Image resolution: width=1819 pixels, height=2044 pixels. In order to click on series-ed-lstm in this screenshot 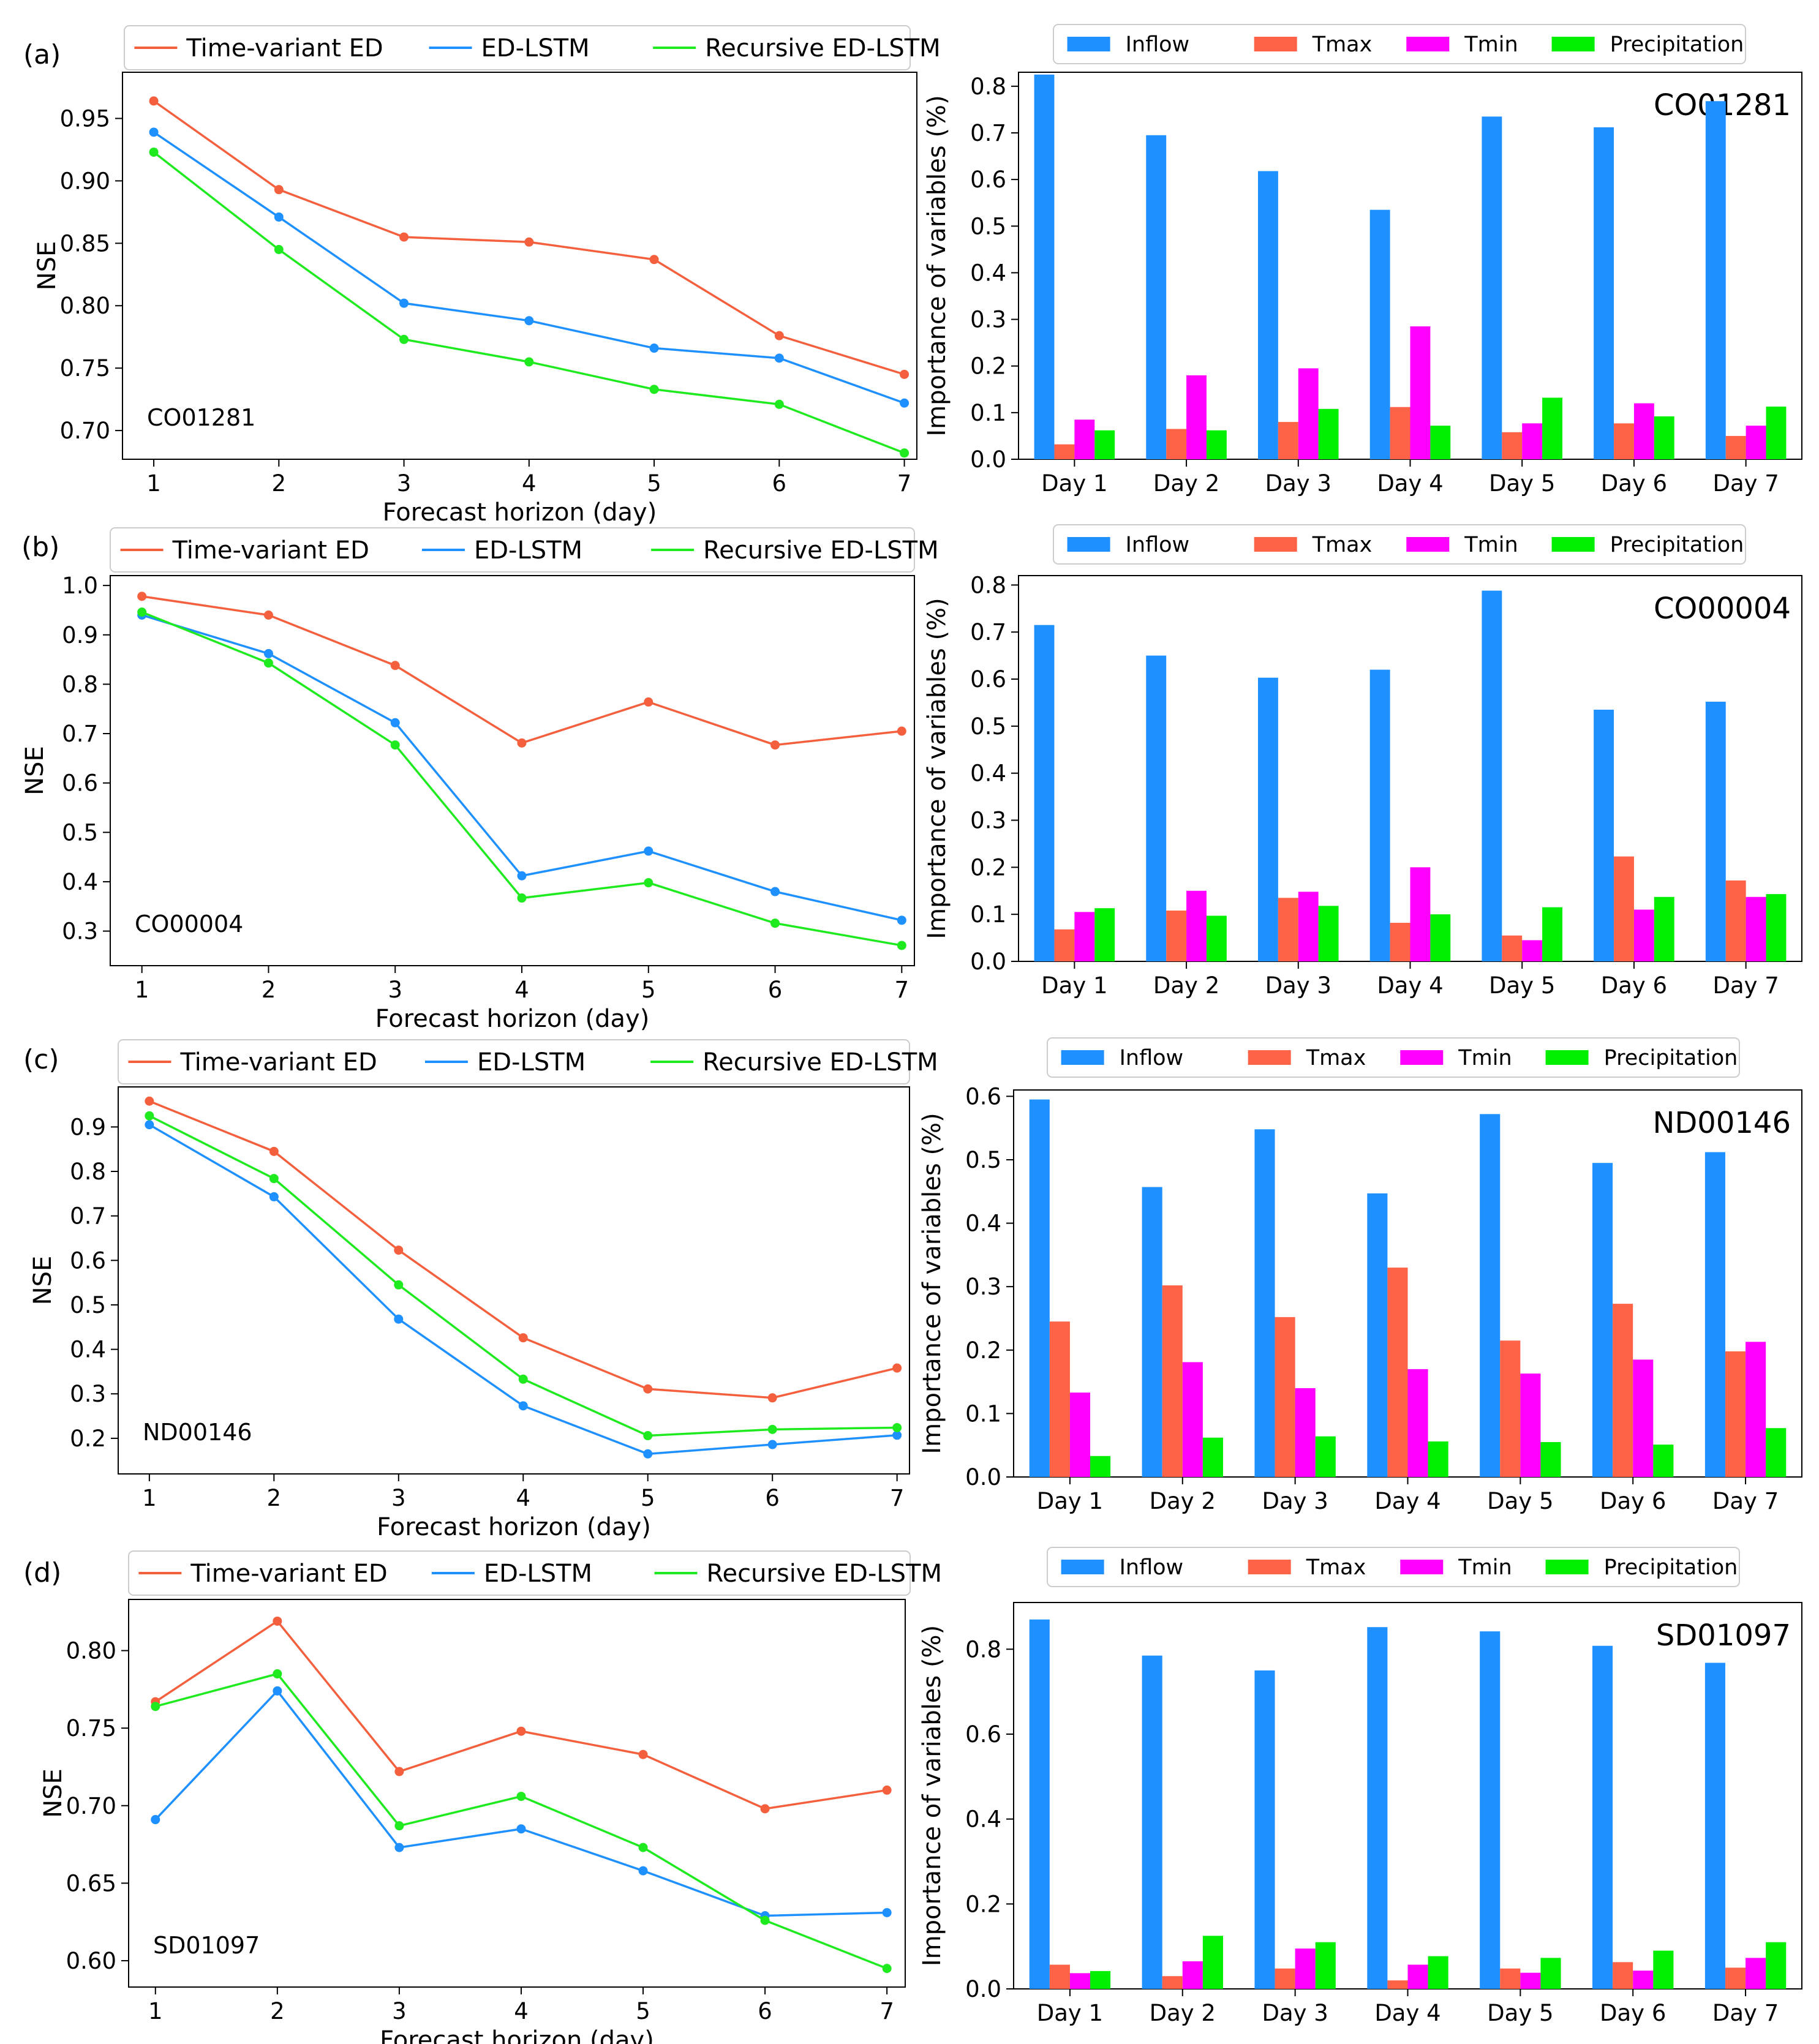, I will do `click(529, 267)`.